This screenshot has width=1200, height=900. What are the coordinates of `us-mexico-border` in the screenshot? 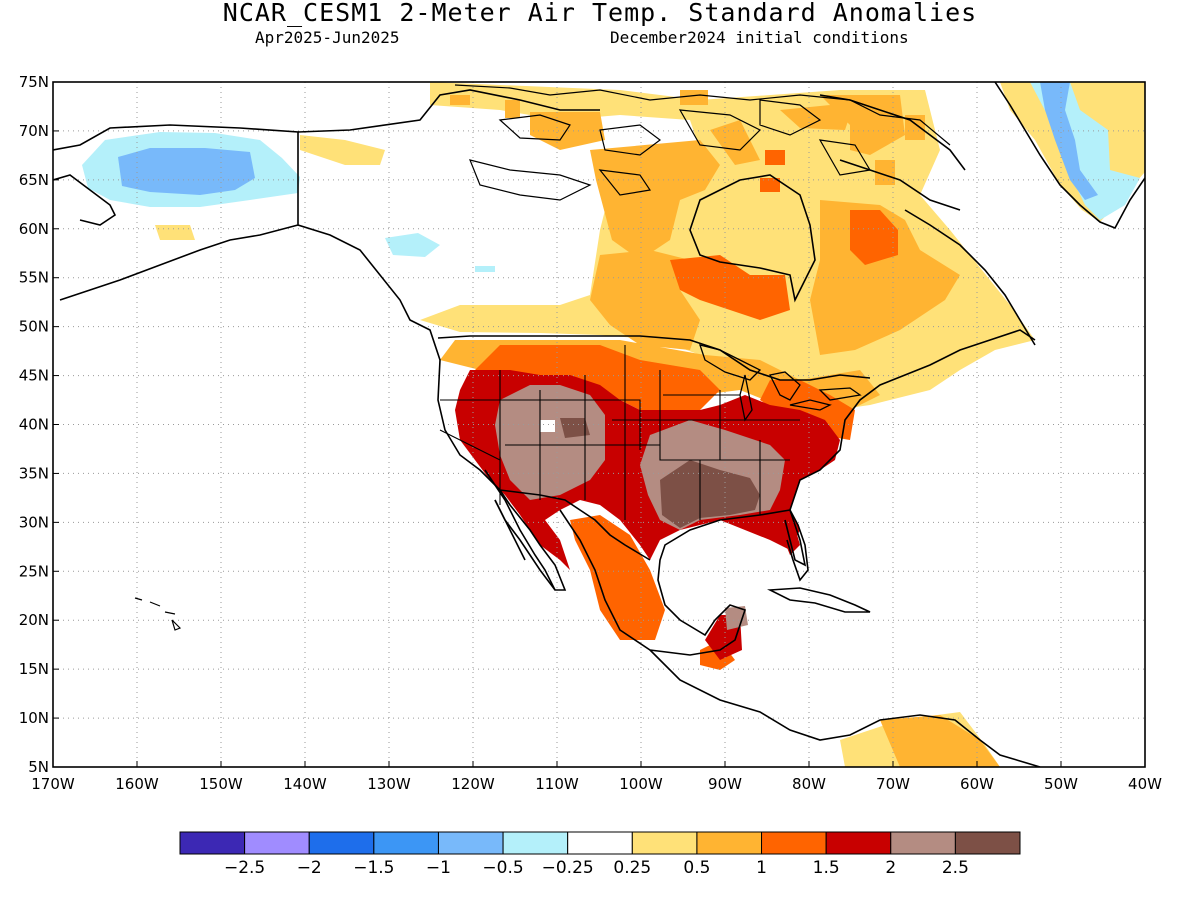 It's located at (575, 525).